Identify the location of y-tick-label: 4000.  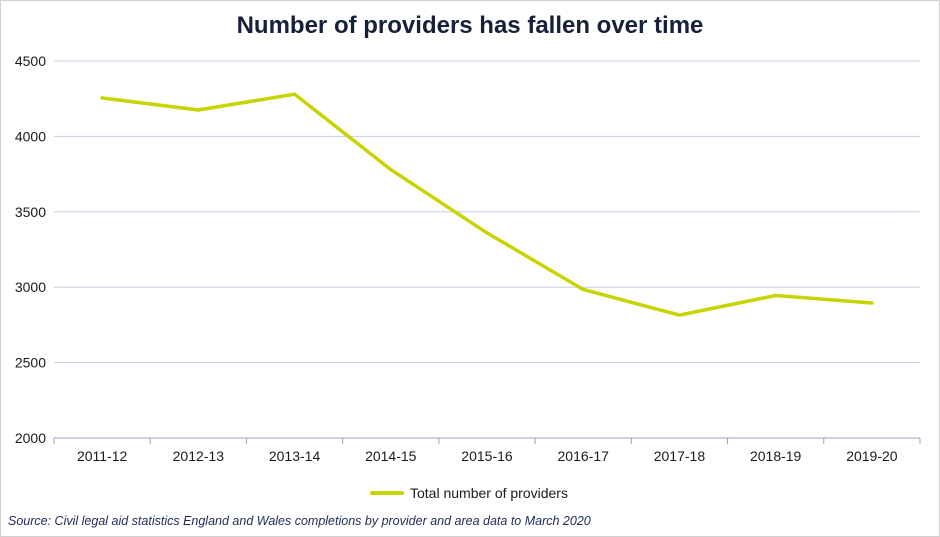
(30, 136).